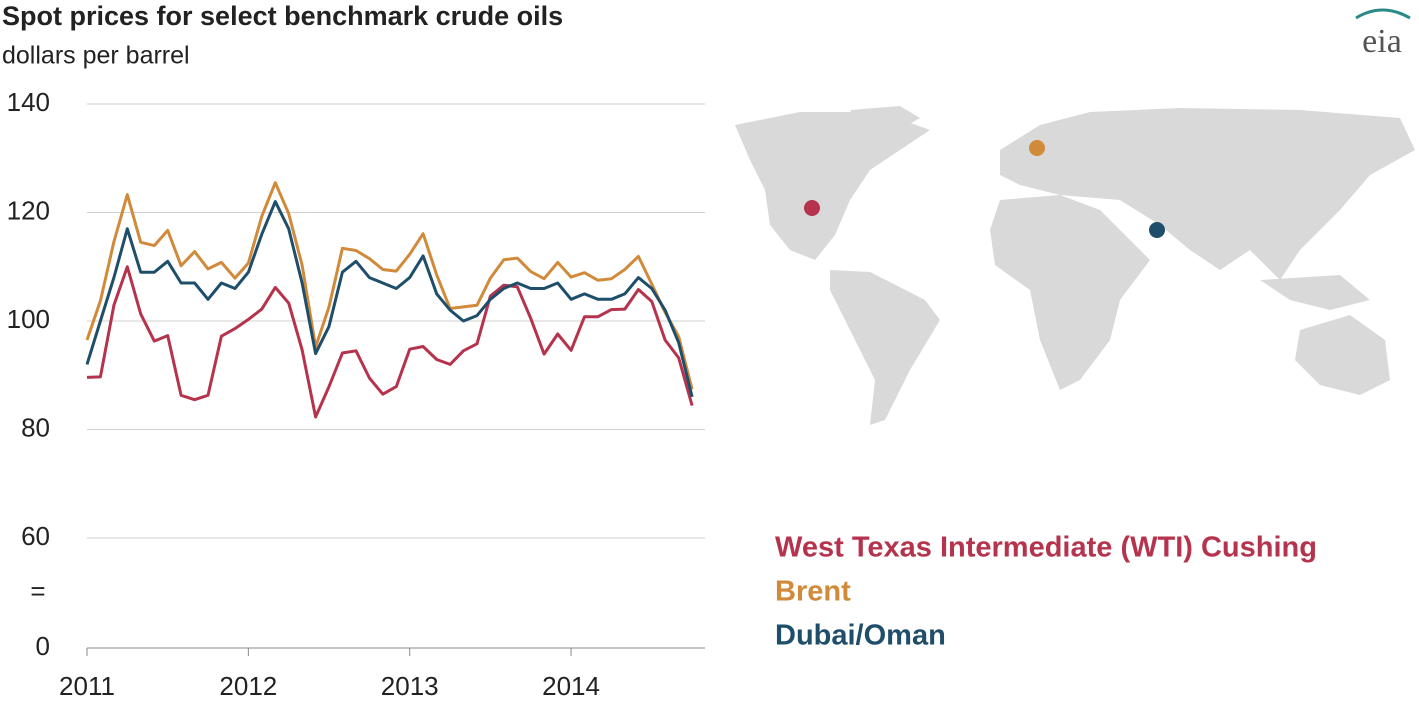  Describe the element at coordinates (28, 319) in the screenshot. I see `y-tick-label: 100` at that location.